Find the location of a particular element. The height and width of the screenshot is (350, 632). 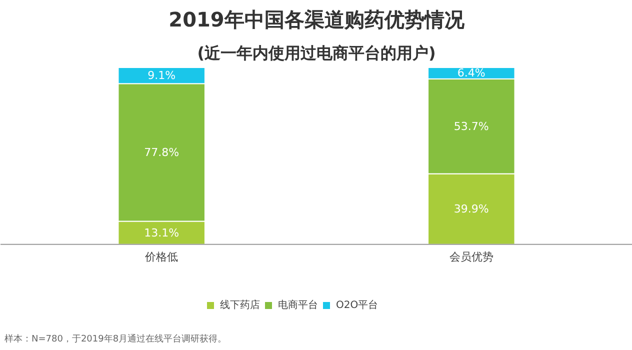

x-tick-label: 价格低 is located at coordinates (161, 257).